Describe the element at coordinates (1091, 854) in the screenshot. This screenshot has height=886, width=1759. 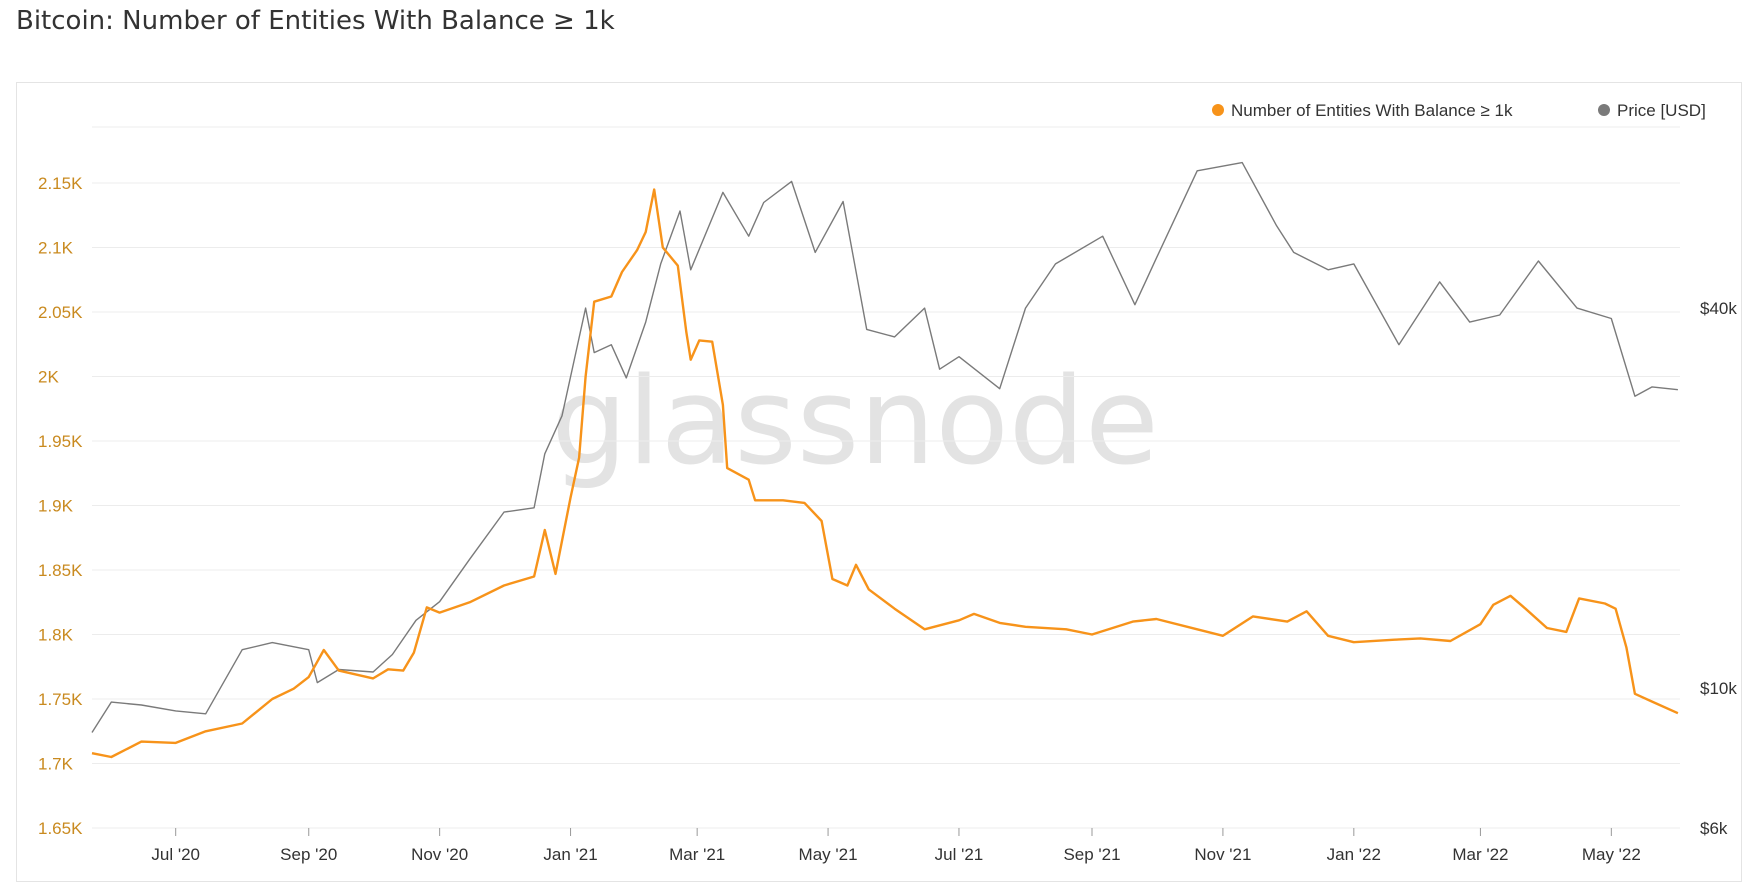
I see `x-tick-label: Sep '21` at that location.